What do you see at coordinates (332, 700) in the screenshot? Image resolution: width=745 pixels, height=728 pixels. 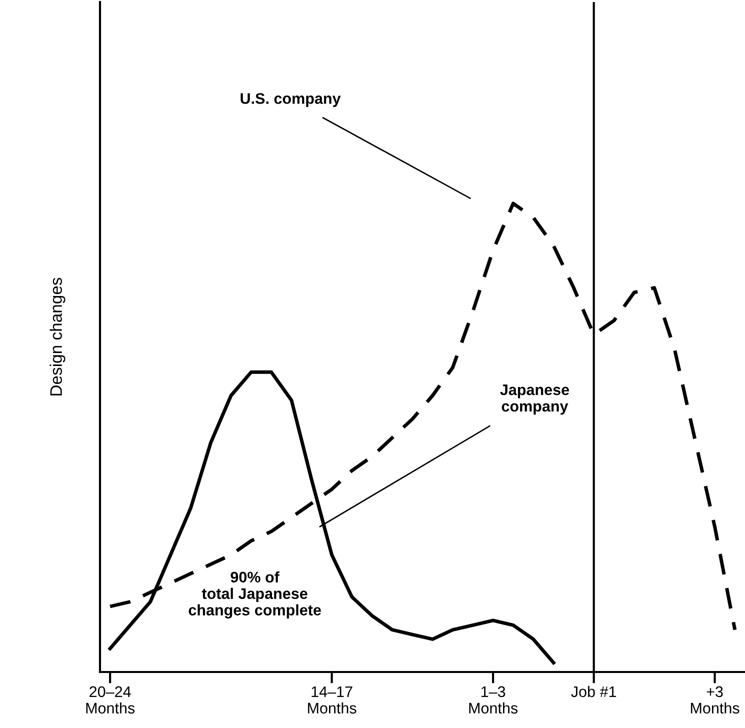 I see `x-tick-label: 14–17 Months` at bounding box center [332, 700].